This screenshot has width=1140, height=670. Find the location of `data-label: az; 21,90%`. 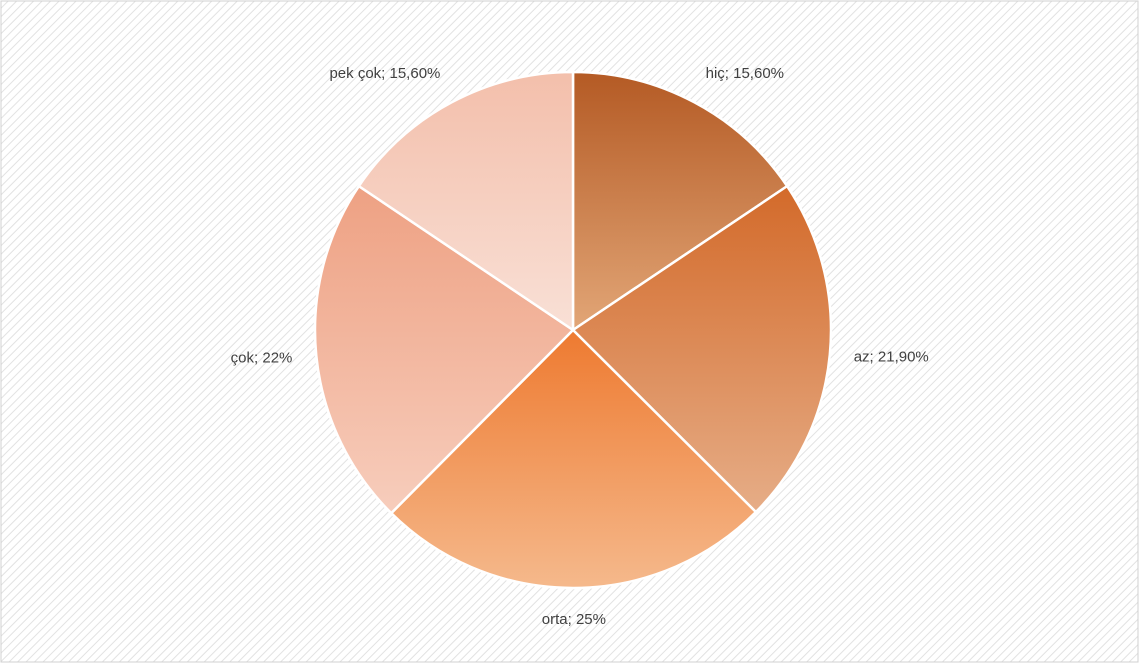

data-label: az; 21,90% is located at coordinates (891, 357).